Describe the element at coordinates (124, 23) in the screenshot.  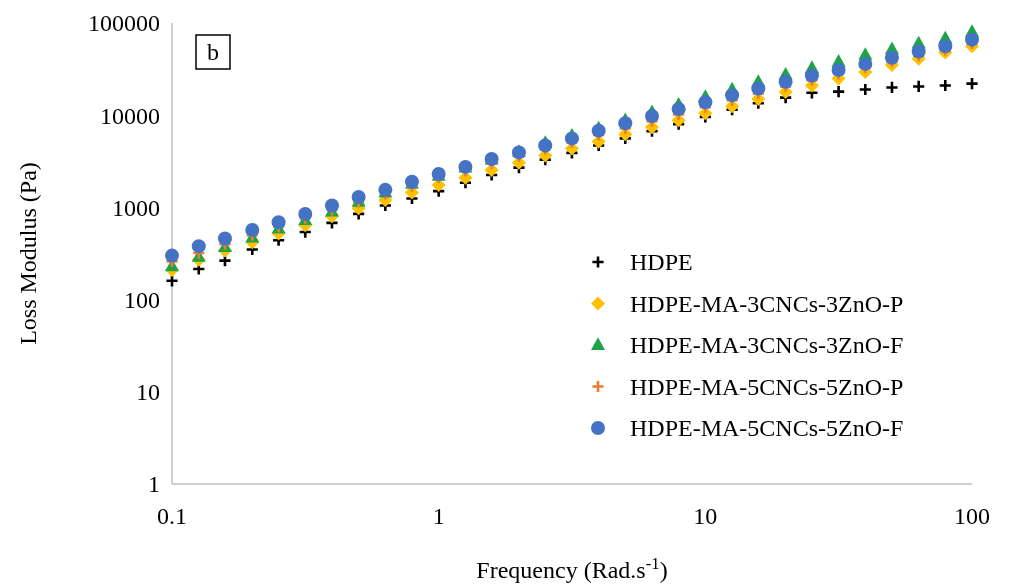
I see `y-tick-label: 100000` at that location.